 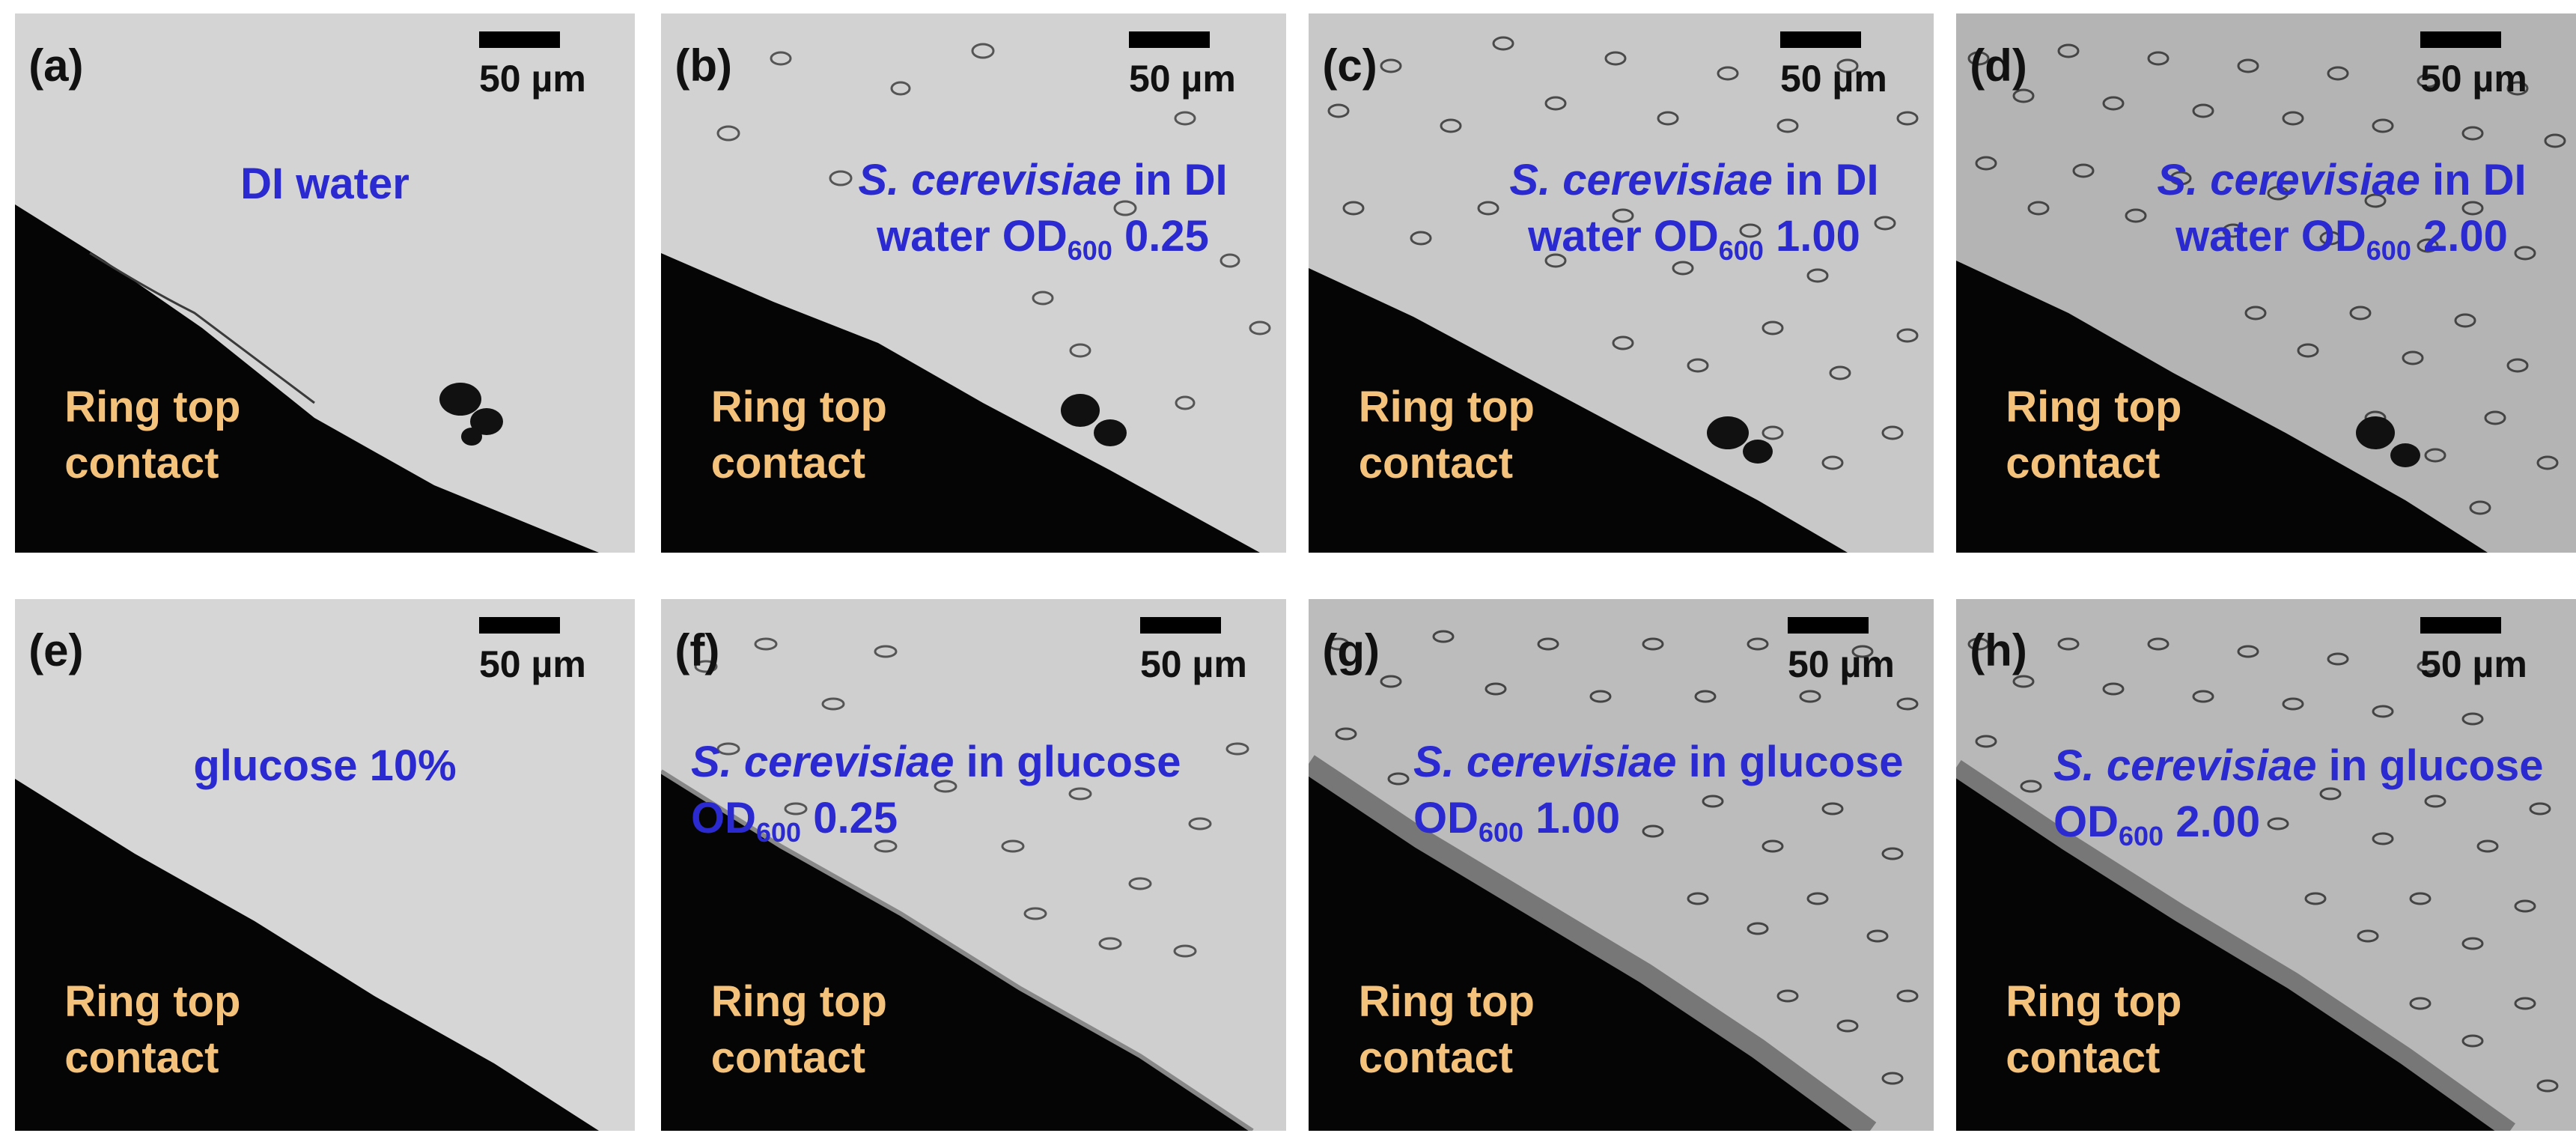 What do you see at coordinates (697, 650) in the screenshot?
I see `panel-label: (f)` at bounding box center [697, 650].